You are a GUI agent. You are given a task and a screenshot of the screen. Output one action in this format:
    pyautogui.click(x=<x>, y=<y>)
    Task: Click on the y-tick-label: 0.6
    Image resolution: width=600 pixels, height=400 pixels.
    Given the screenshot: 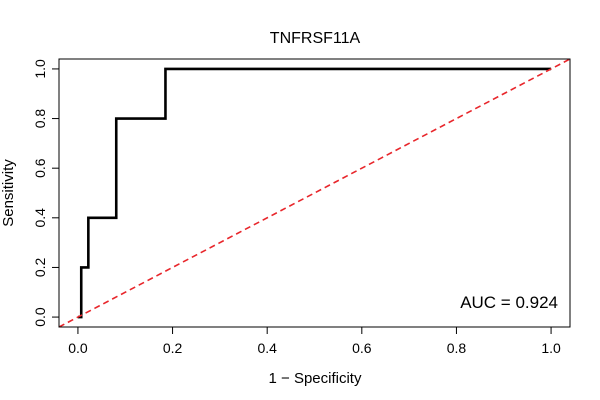 What is the action you would take?
    pyautogui.click(x=40, y=168)
    